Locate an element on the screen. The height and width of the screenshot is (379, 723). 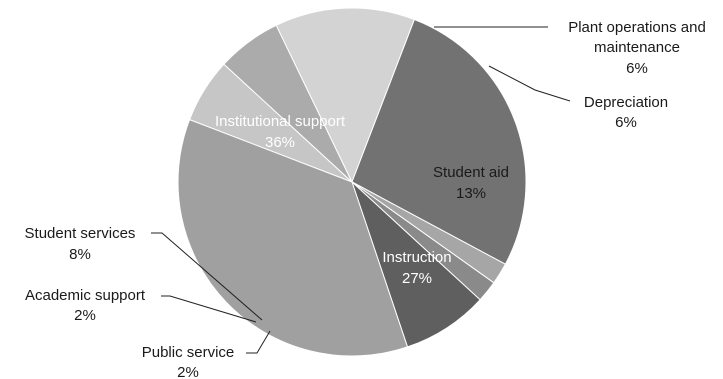
label-institutional-support: Institutional support is located at coordinates (280, 121).